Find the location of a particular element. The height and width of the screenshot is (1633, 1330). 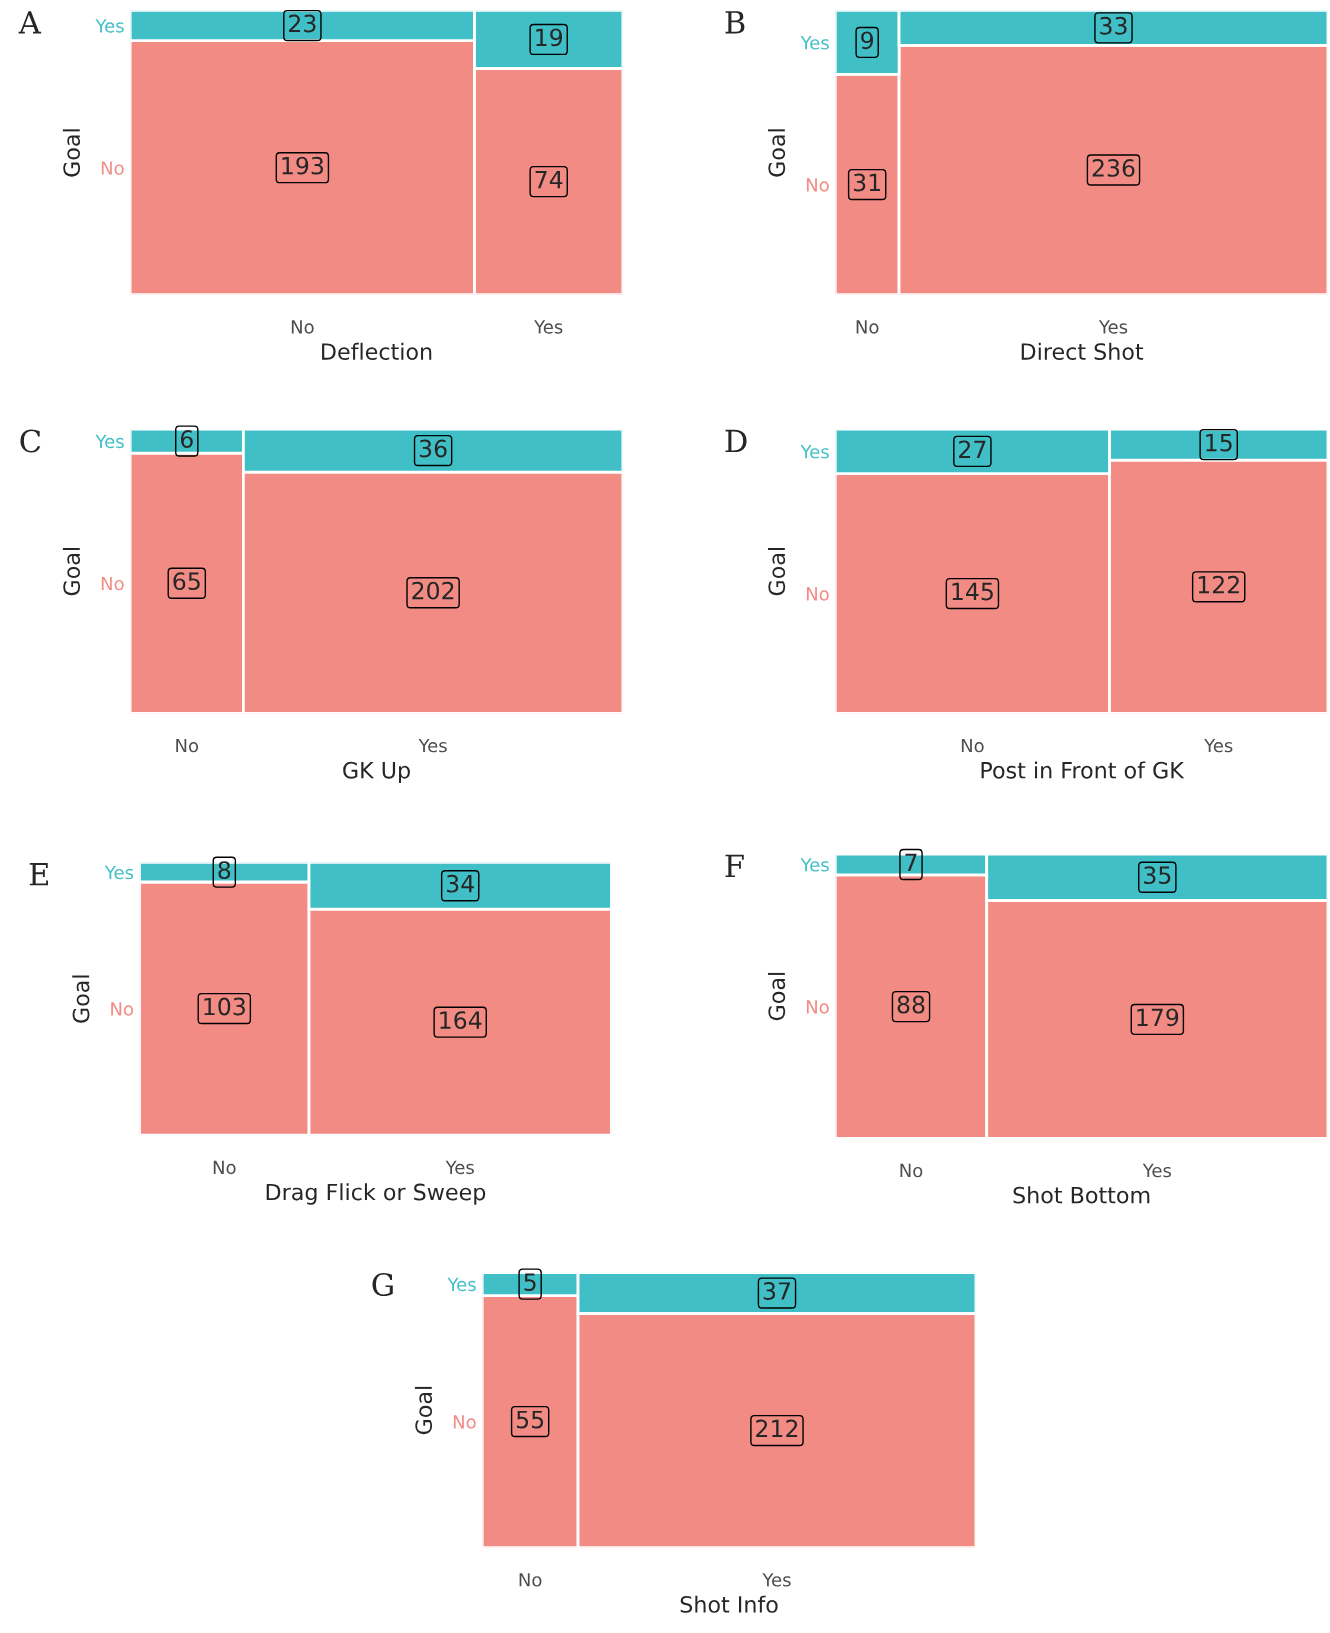

data-label: 27 is located at coordinates (972, 449).